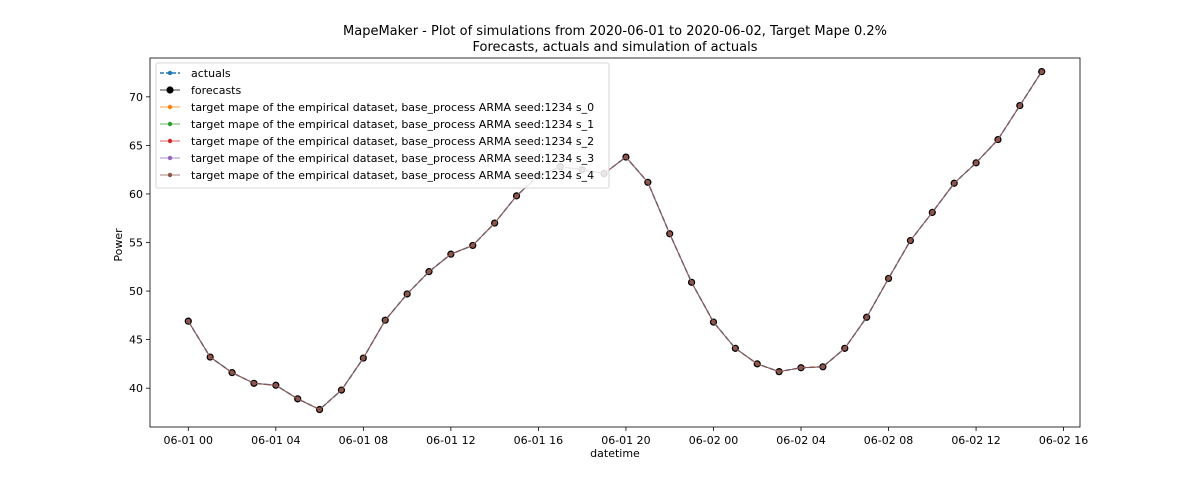 Image resolution: width=1200 pixels, height=480 pixels. Describe the element at coordinates (211, 73) in the screenshot. I see `legend-entry-label: actuals` at that location.